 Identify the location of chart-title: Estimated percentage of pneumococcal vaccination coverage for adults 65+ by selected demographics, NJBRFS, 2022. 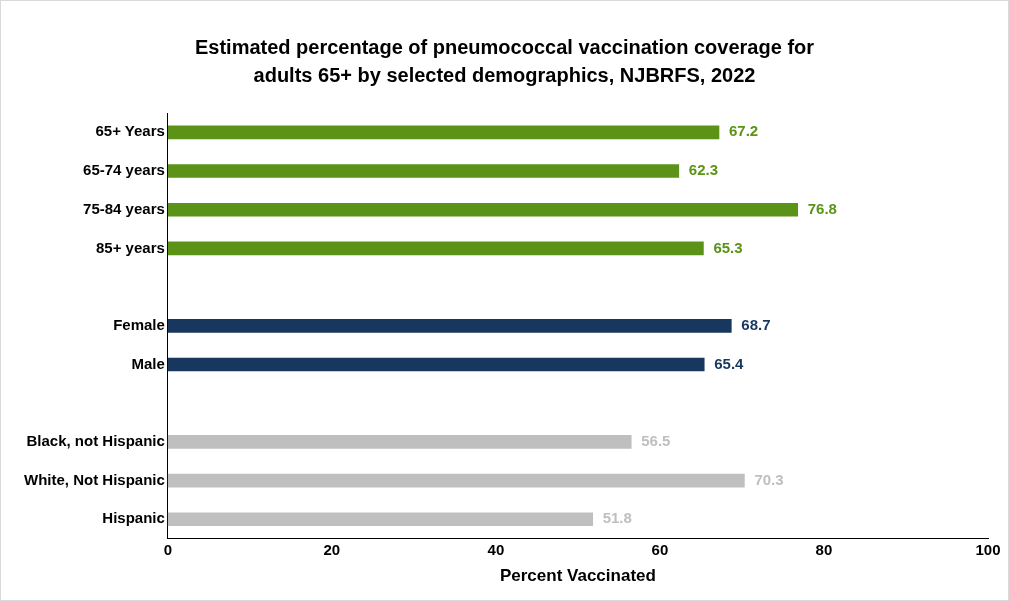
(504, 61).